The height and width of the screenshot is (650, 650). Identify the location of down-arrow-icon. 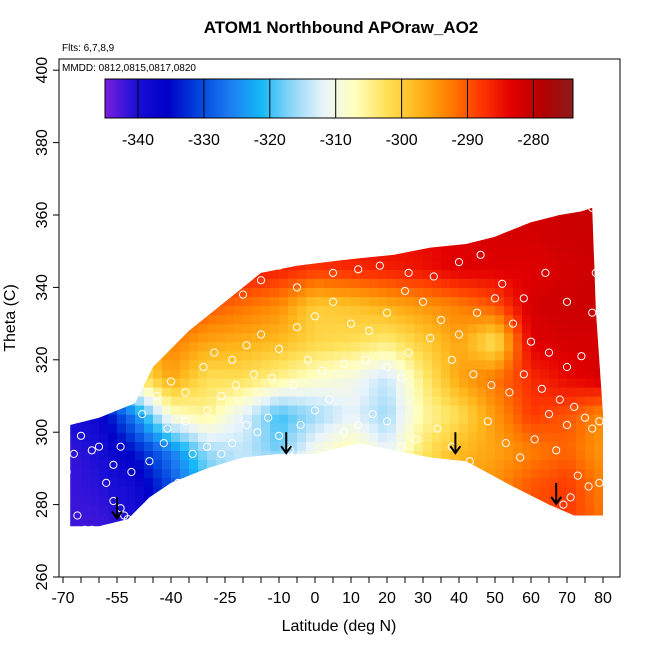
(117, 509).